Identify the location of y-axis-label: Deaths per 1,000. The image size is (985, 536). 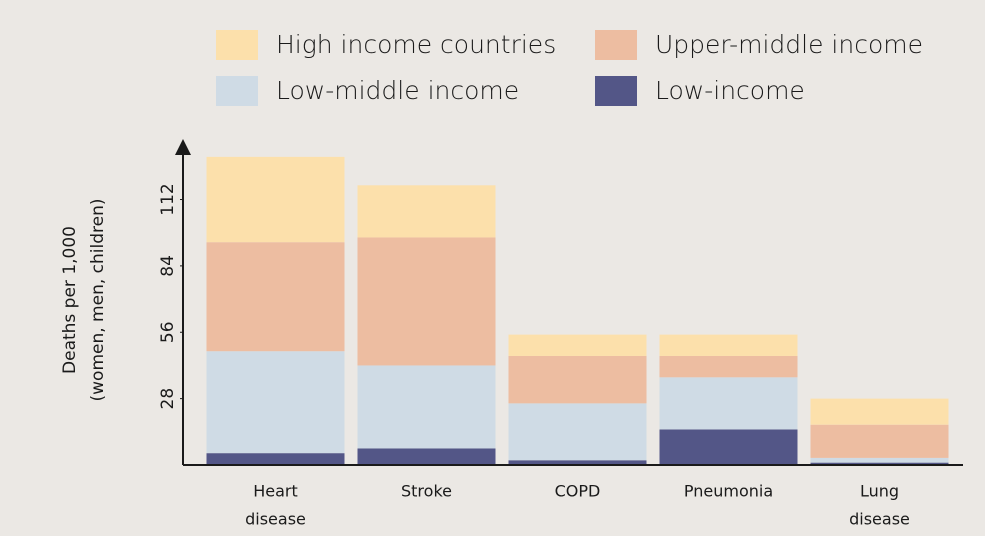
(70, 300).